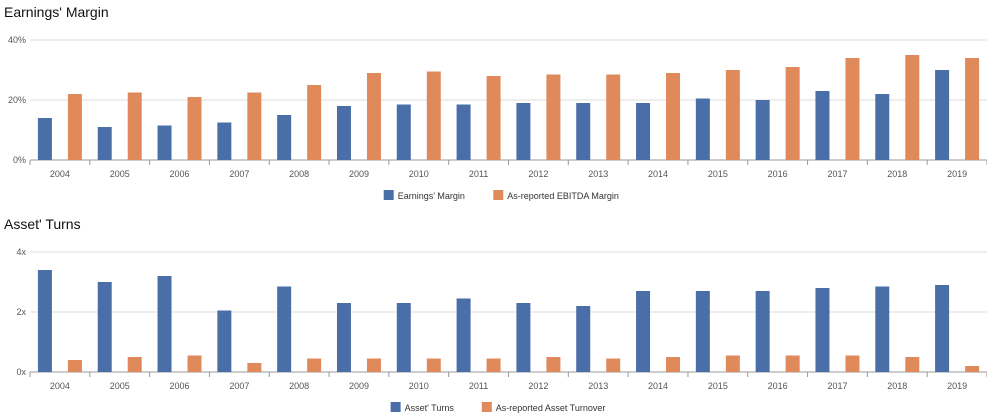 The image size is (987, 417). Describe the element at coordinates (42, 224) in the screenshot. I see `chart-title-asset-turns: Asset' Turns` at that location.